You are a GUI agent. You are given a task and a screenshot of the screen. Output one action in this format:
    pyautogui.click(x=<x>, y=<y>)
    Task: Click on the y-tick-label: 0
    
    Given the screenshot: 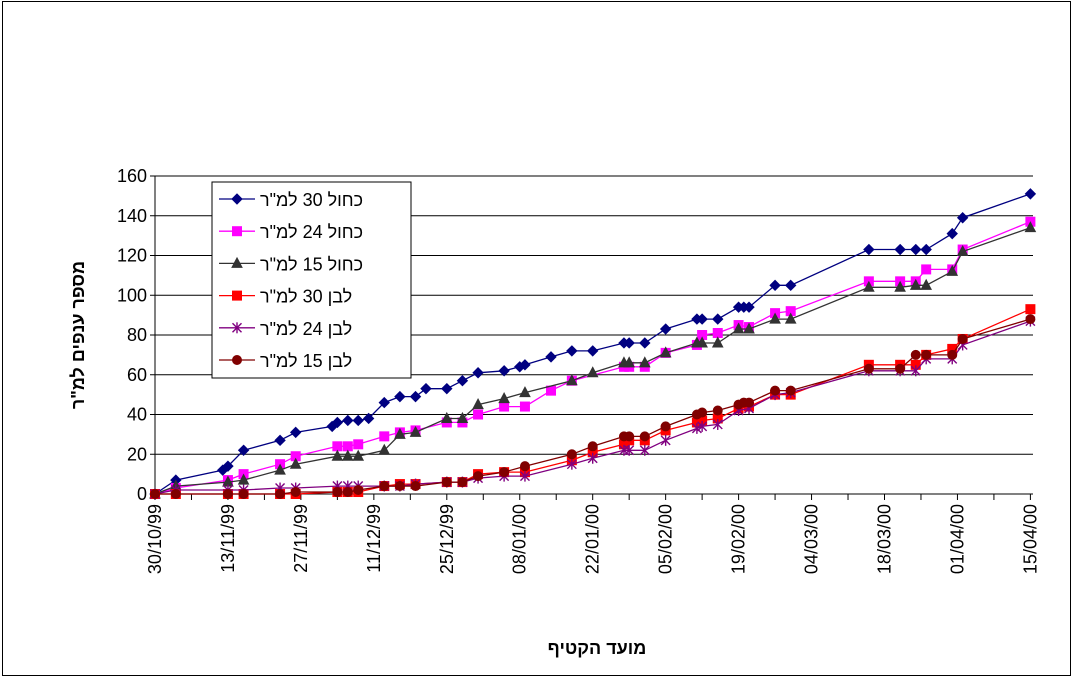 What is the action you would take?
    pyautogui.click(x=142, y=494)
    